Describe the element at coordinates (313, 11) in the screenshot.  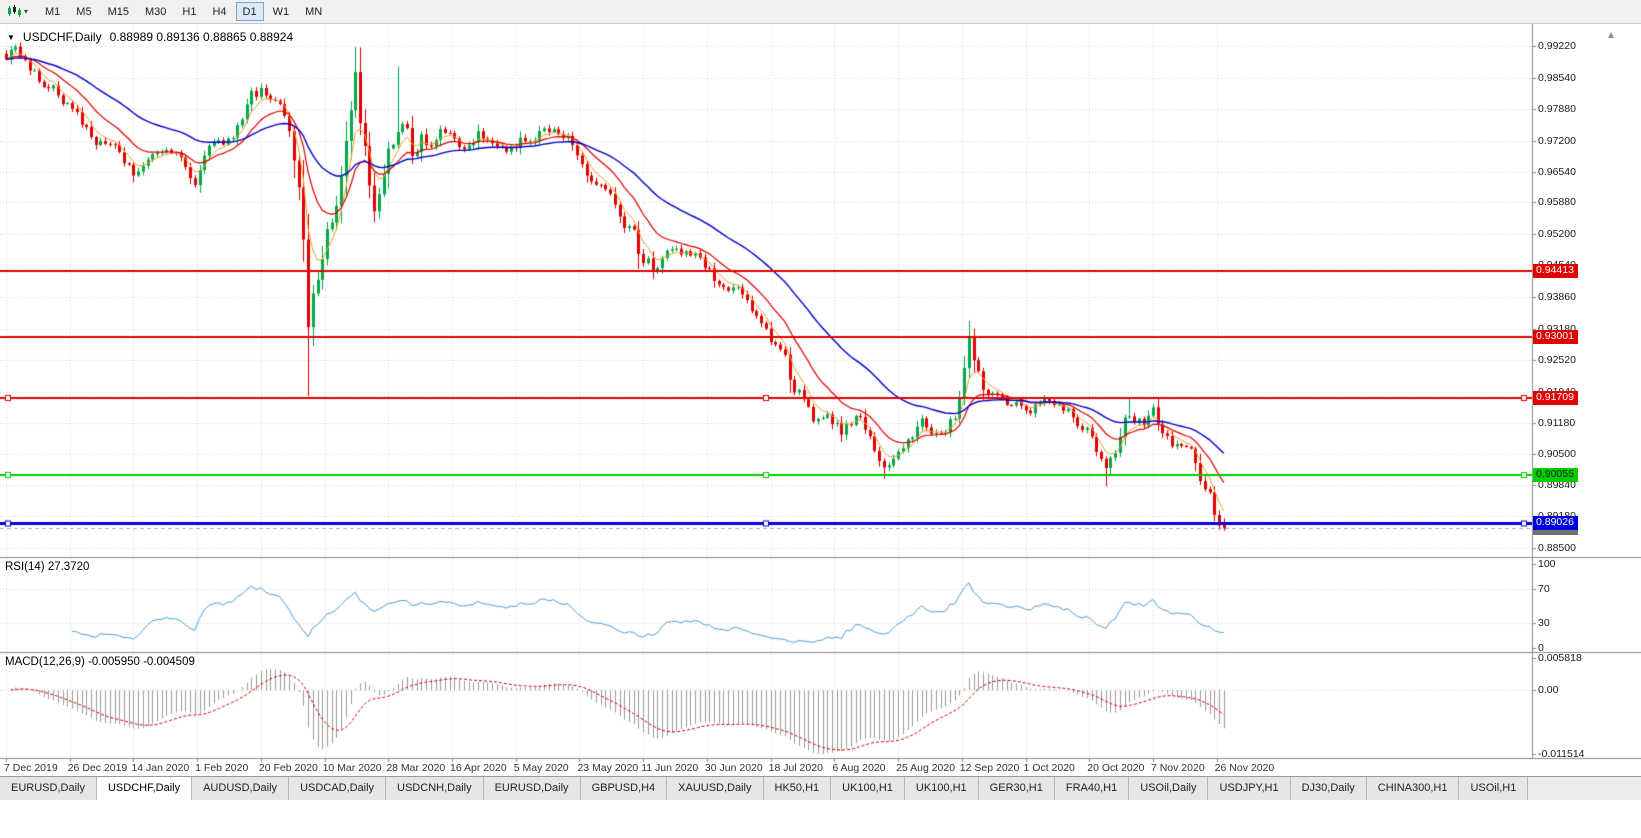
I see `timeframe-button-mn: MN` at that location.